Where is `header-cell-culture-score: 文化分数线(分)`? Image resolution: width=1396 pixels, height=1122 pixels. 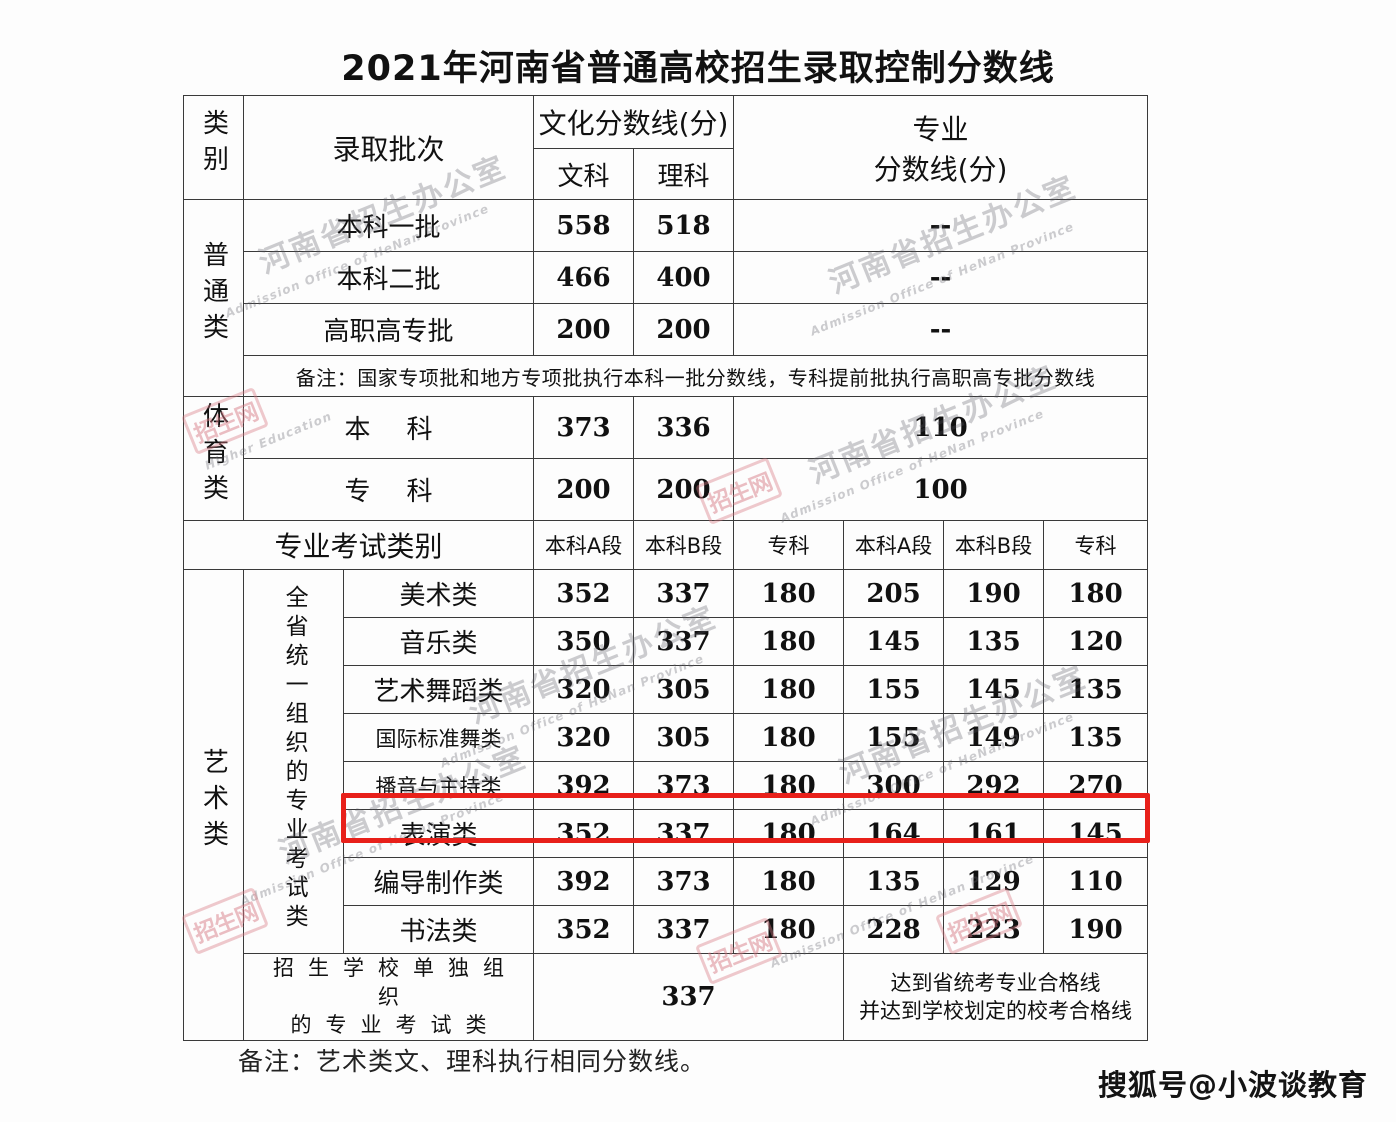
header-cell-culture-score: 文化分数线(分) is located at coordinates (634, 122).